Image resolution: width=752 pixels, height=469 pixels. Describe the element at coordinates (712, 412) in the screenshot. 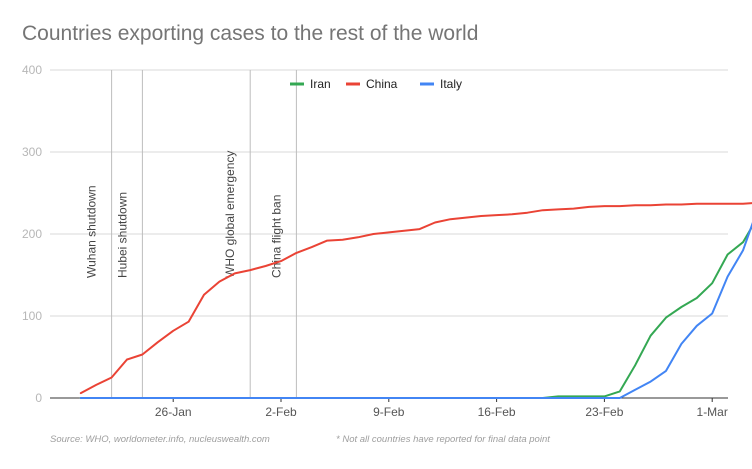

I see `x-tick-label: 1-Mar` at that location.